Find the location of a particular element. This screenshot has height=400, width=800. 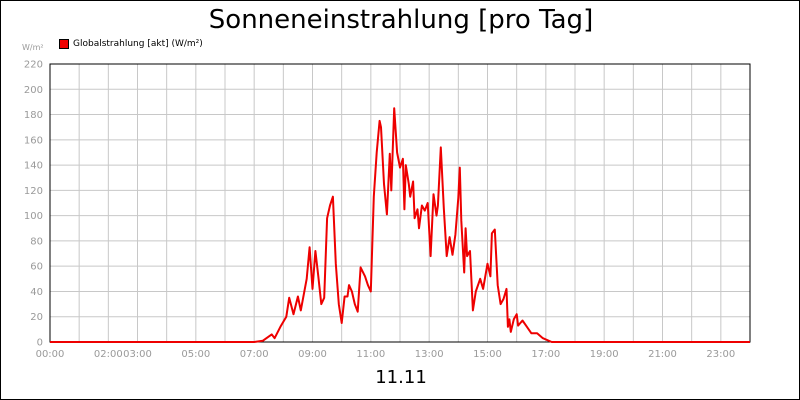

x-tick-label: 11:00 is located at coordinates (370, 354).